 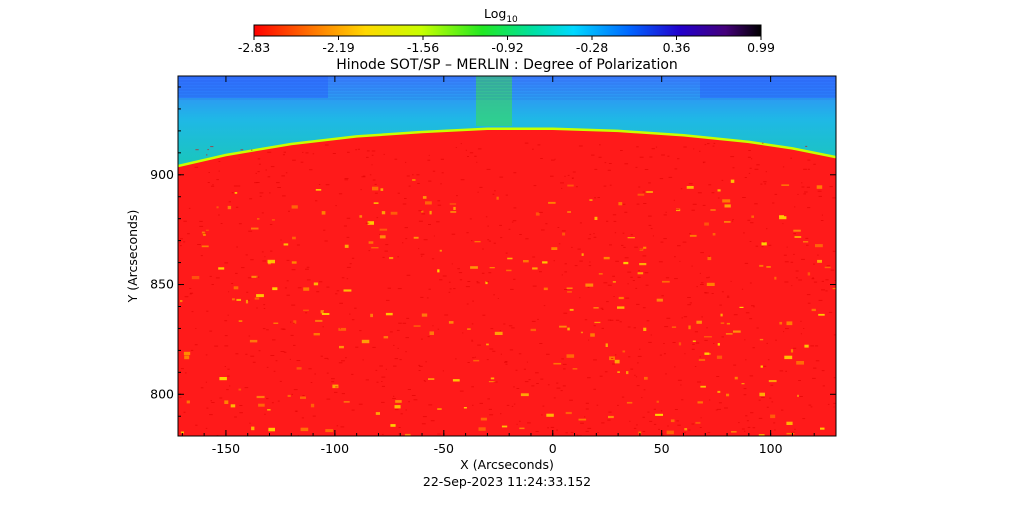 What do you see at coordinates (162, 284) in the screenshot?
I see `y-tick-label: 850` at bounding box center [162, 284].